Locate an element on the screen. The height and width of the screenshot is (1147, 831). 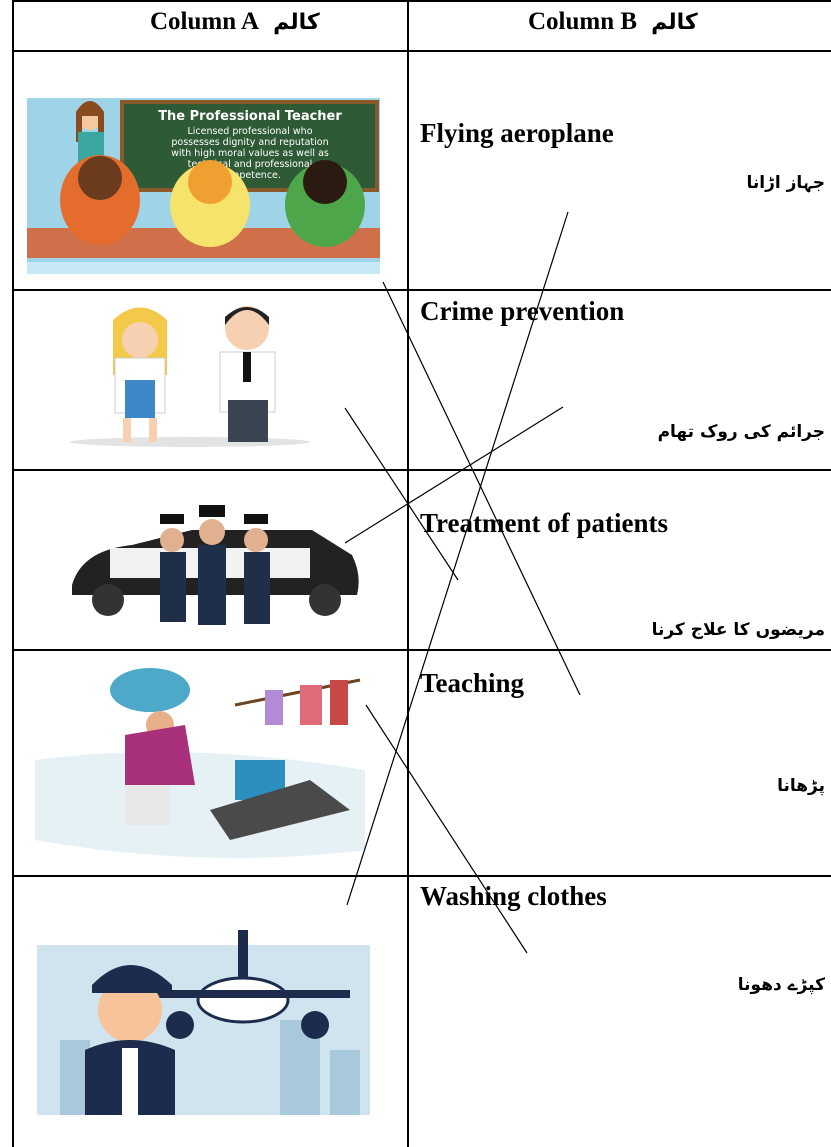
slide-line: technical and professional is located at coordinates (250, 164).